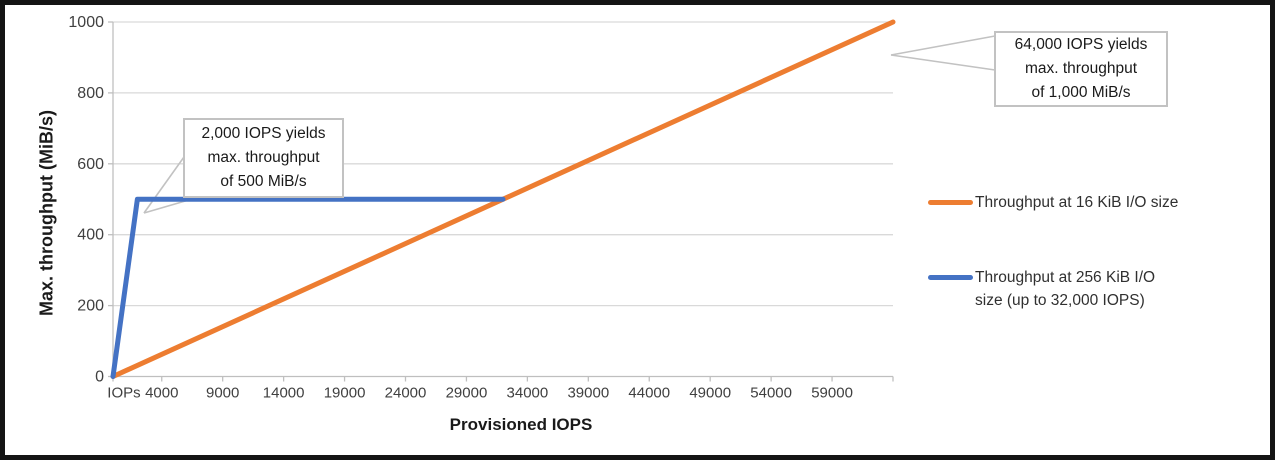  I want to click on callout-text-line: 2,000 IOPS yields, so click(263, 133).